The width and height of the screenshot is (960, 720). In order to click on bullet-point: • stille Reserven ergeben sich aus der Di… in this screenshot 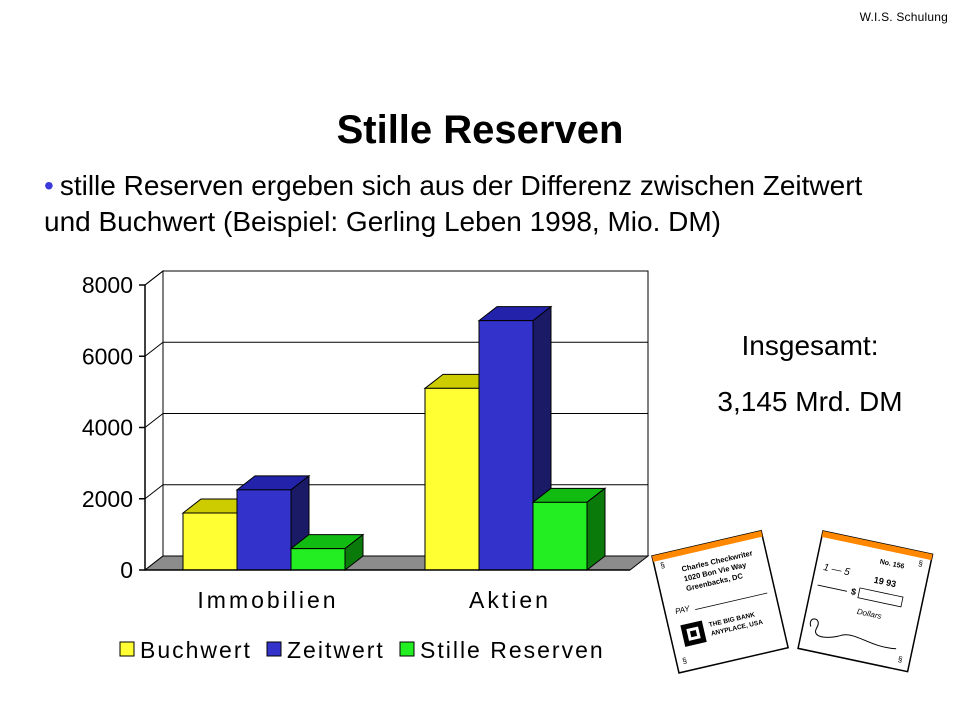, I will do `click(469, 204)`.